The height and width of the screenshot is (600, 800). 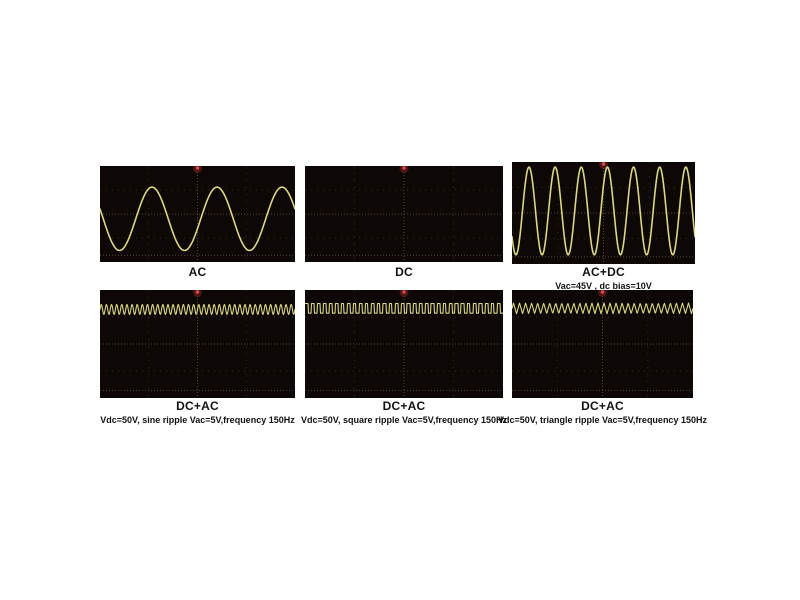 I want to click on panel-title: AC, so click(x=197, y=272).